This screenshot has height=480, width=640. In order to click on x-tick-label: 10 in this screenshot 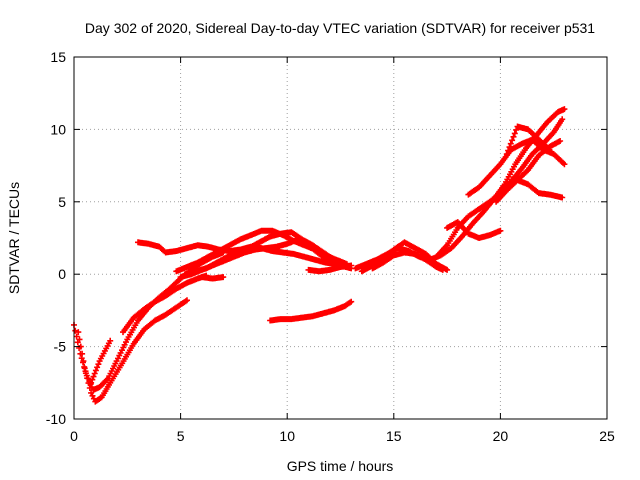, I will do `click(287, 436)`.